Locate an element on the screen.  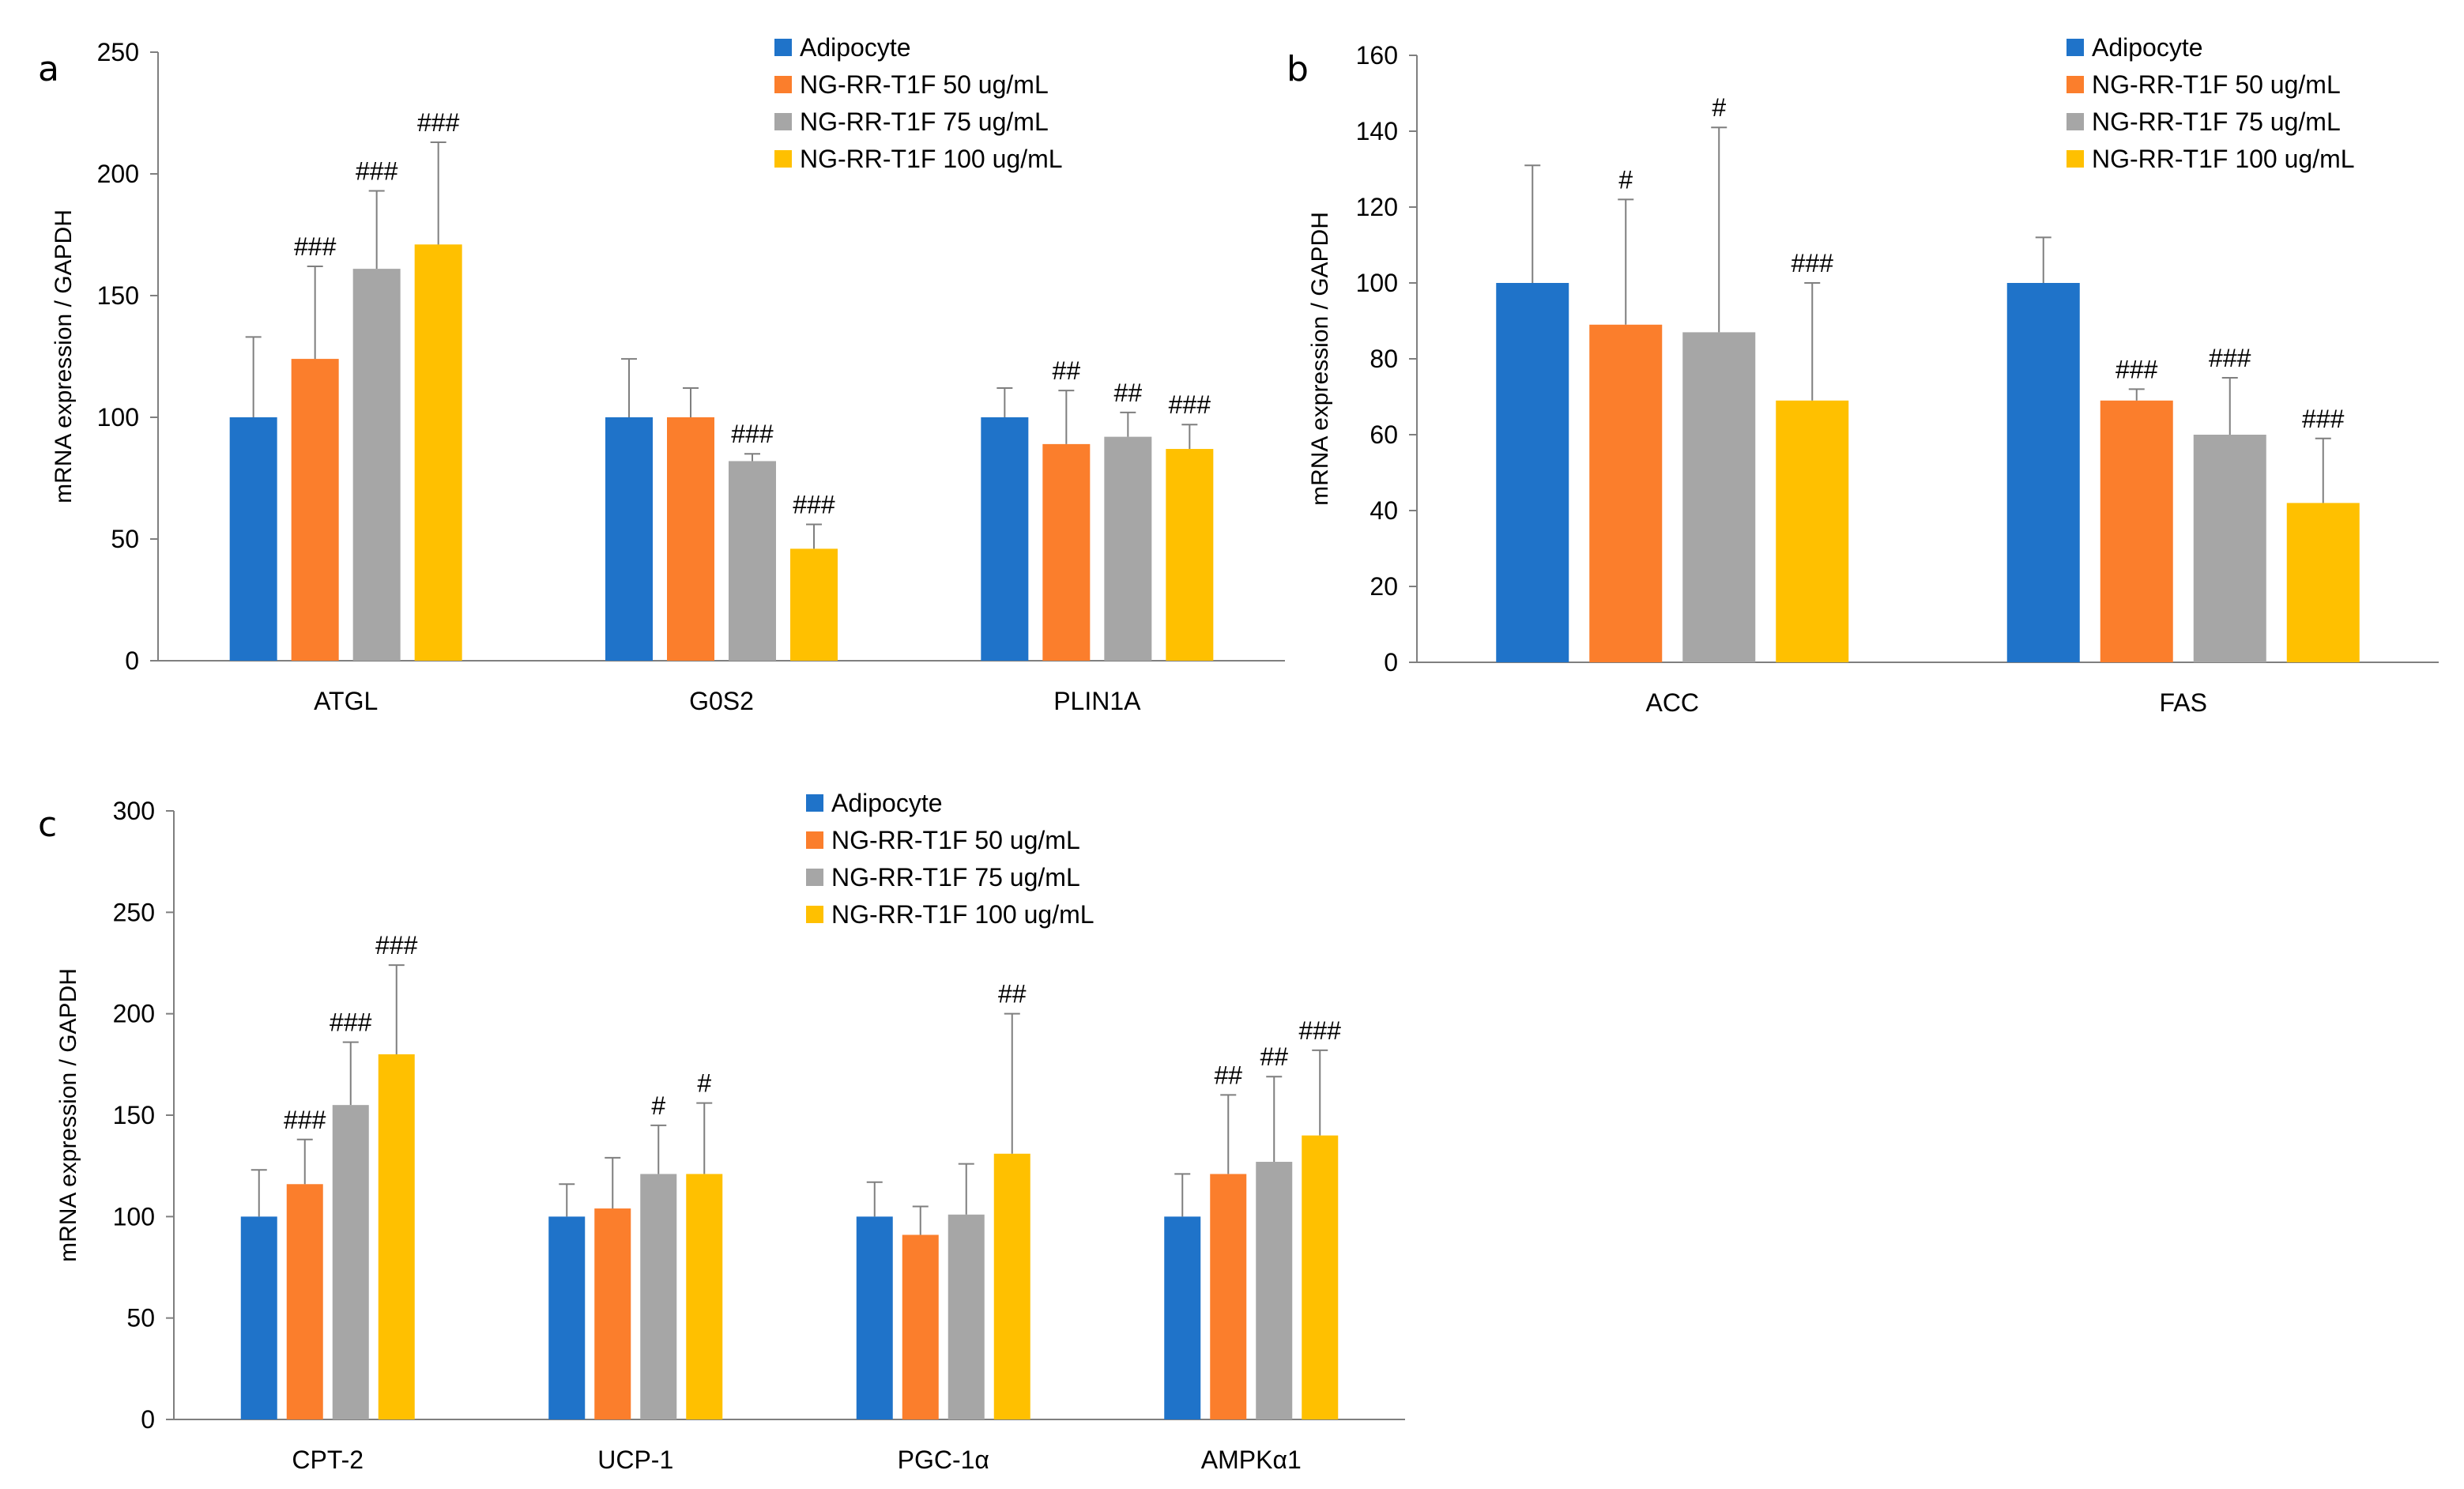
panel-a-y-tick-label: 150 is located at coordinates (118, 295).